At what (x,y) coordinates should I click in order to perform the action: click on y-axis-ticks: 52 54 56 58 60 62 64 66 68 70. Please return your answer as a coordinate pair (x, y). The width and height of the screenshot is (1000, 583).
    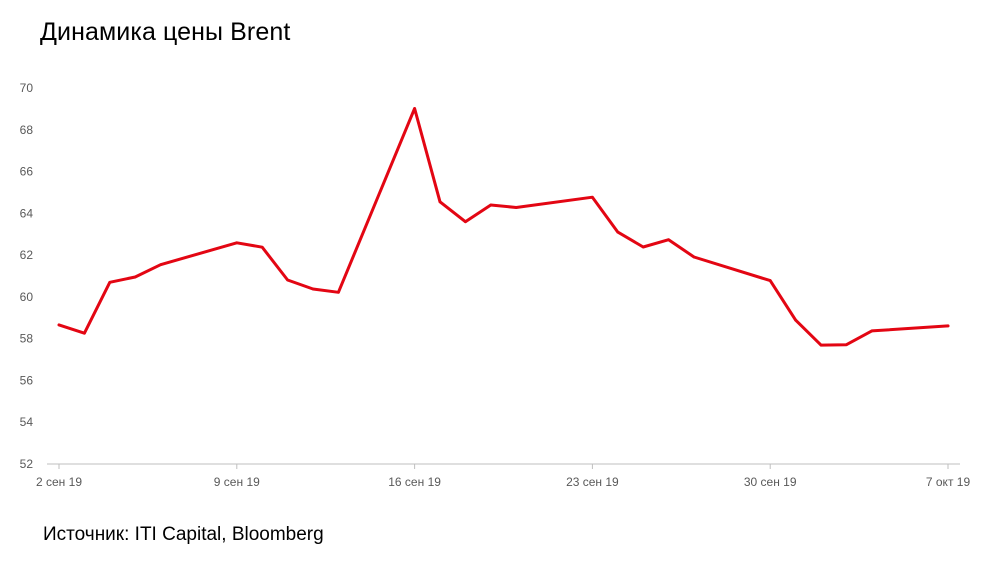
    Looking at the image, I should click on (27, 276).